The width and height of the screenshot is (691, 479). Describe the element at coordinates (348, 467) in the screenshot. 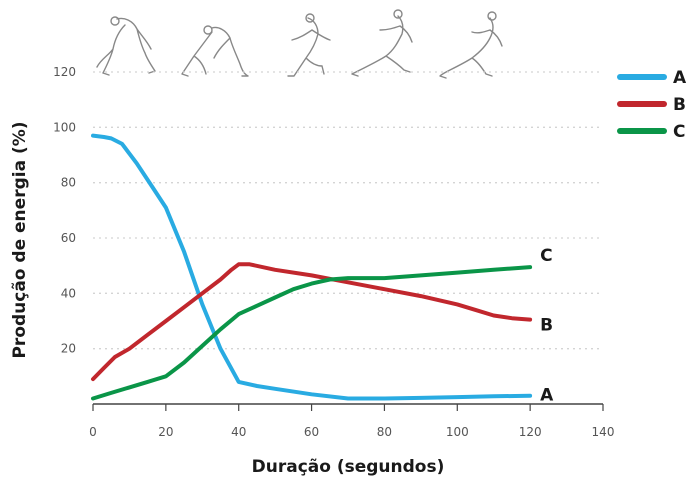

I see `x-axis-title: Duração (segundos)` at that location.